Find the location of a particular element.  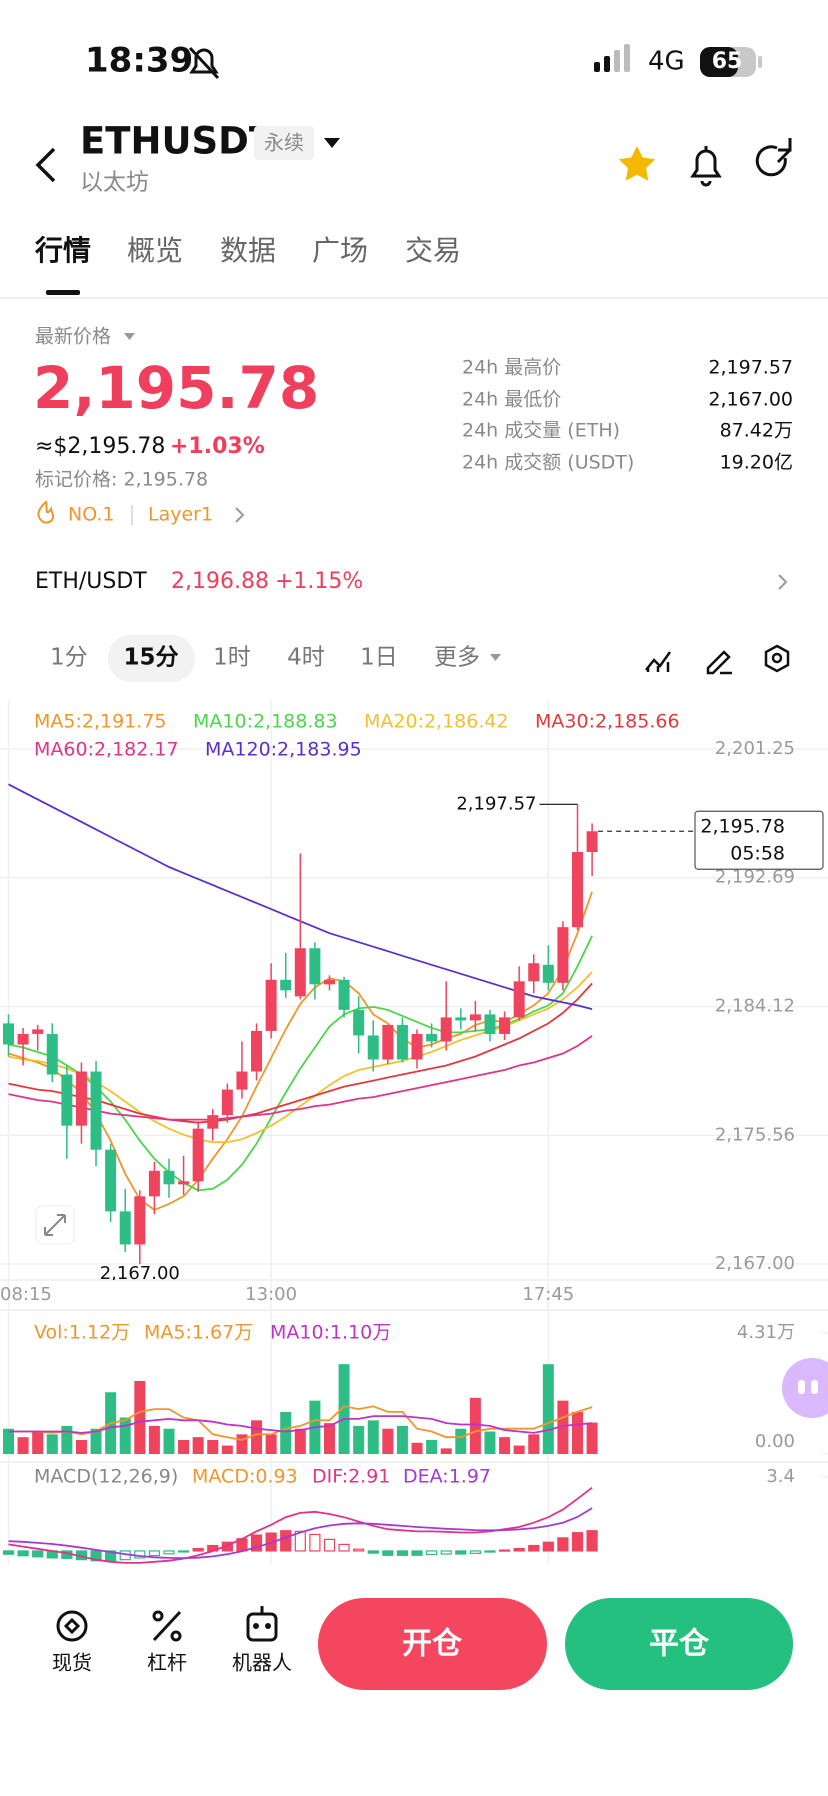

close-button is located at coordinates (679, 1644).